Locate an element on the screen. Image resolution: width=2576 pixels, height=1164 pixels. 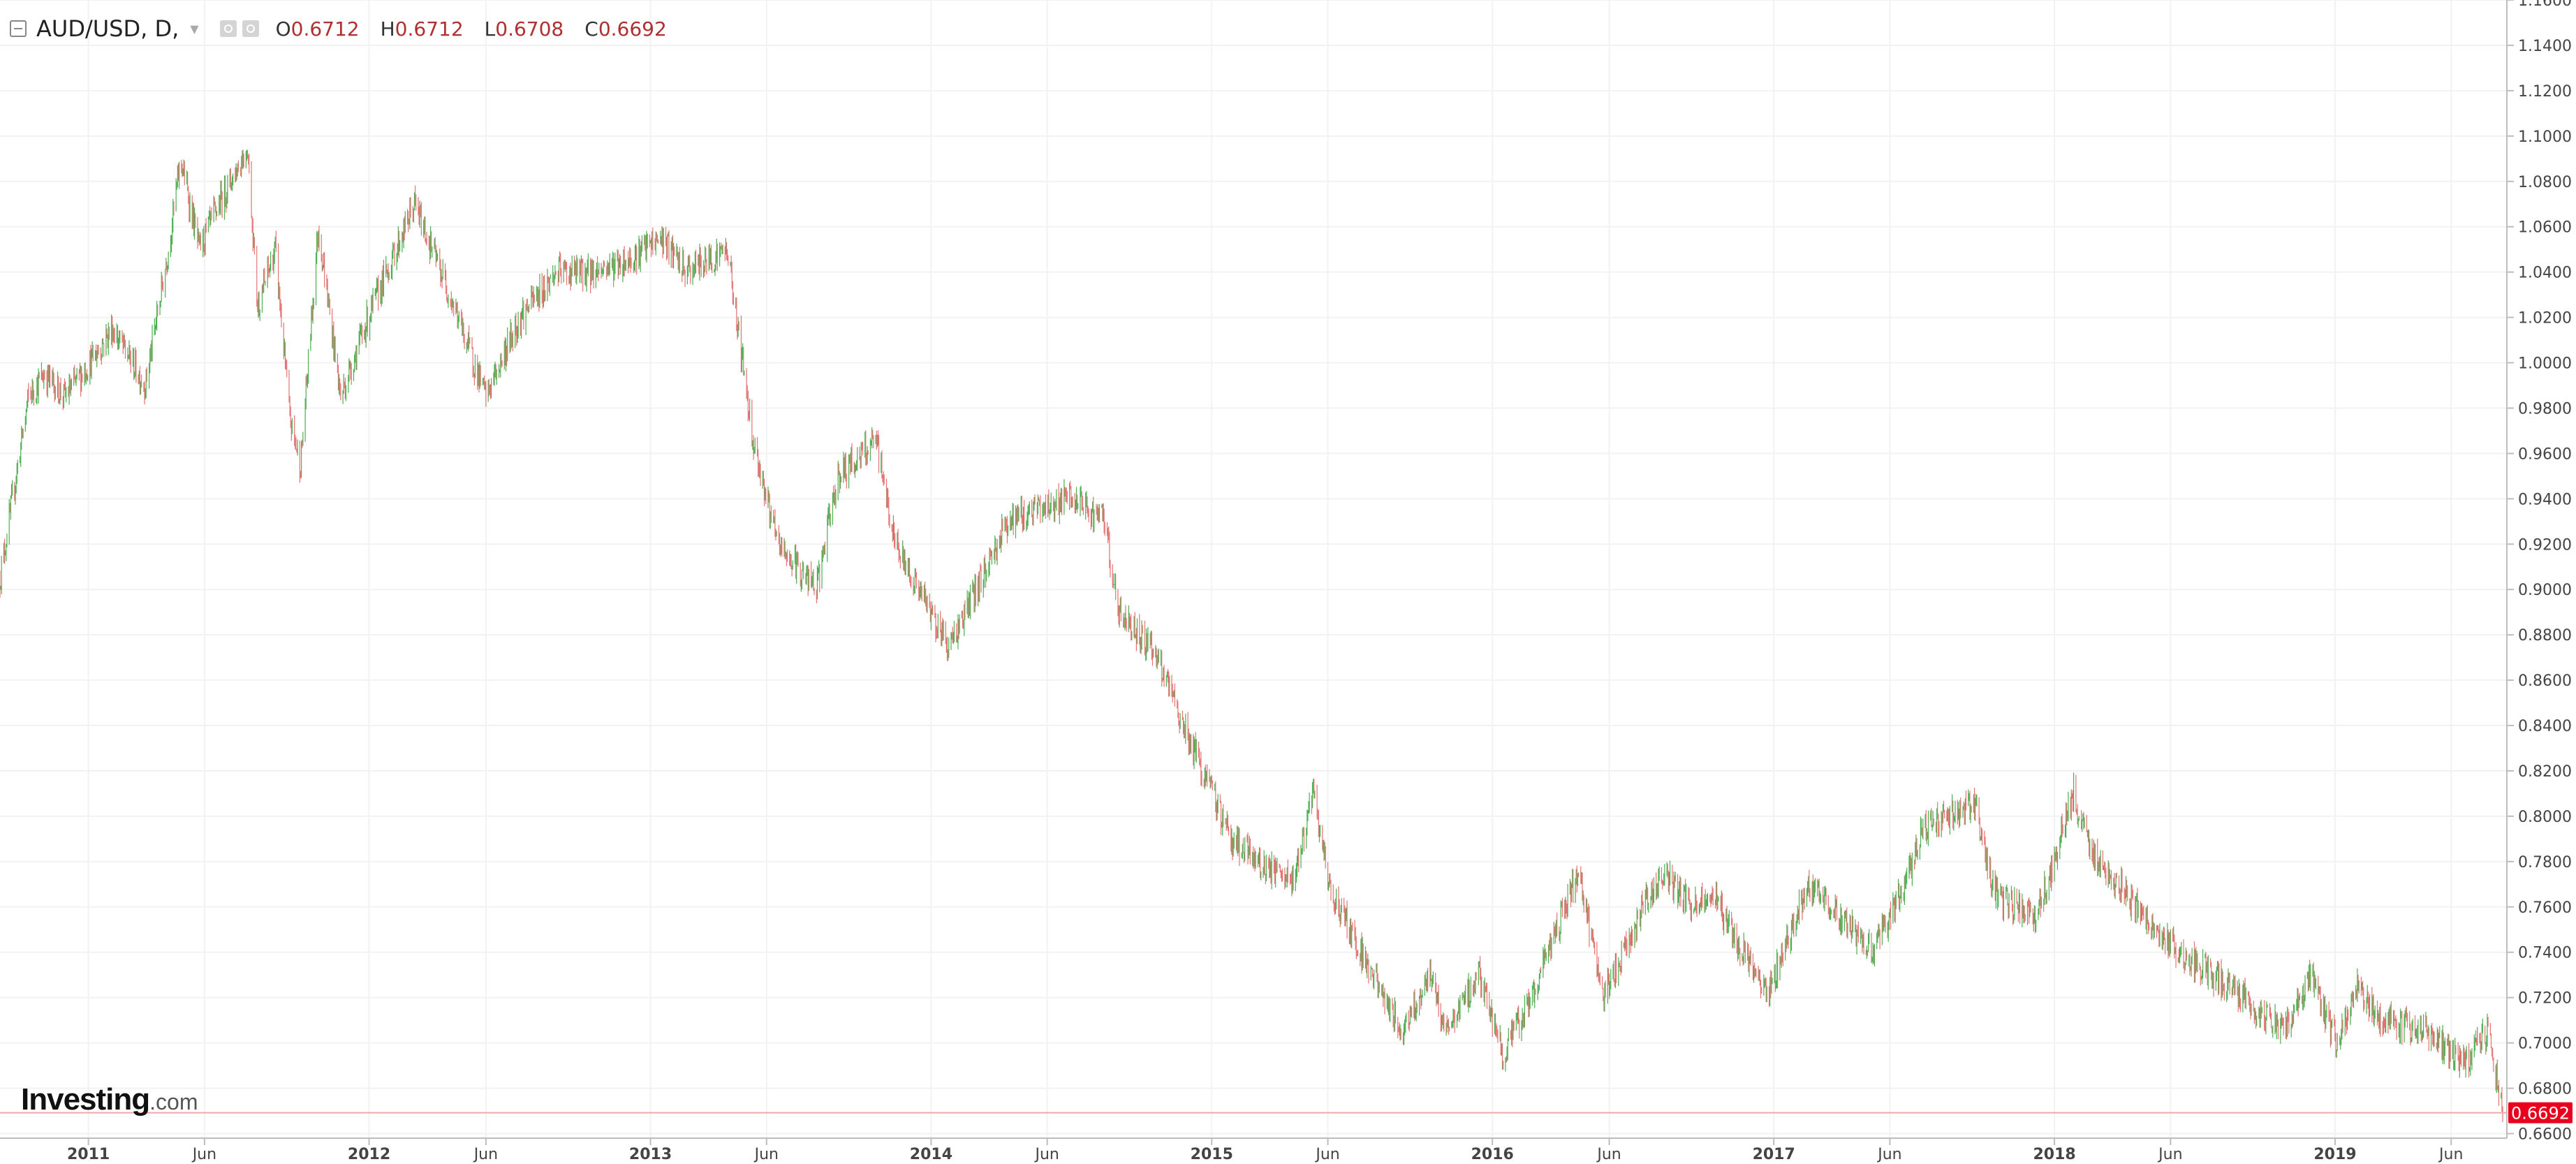
open-value: O0.6712 is located at coordinates (318, 28).